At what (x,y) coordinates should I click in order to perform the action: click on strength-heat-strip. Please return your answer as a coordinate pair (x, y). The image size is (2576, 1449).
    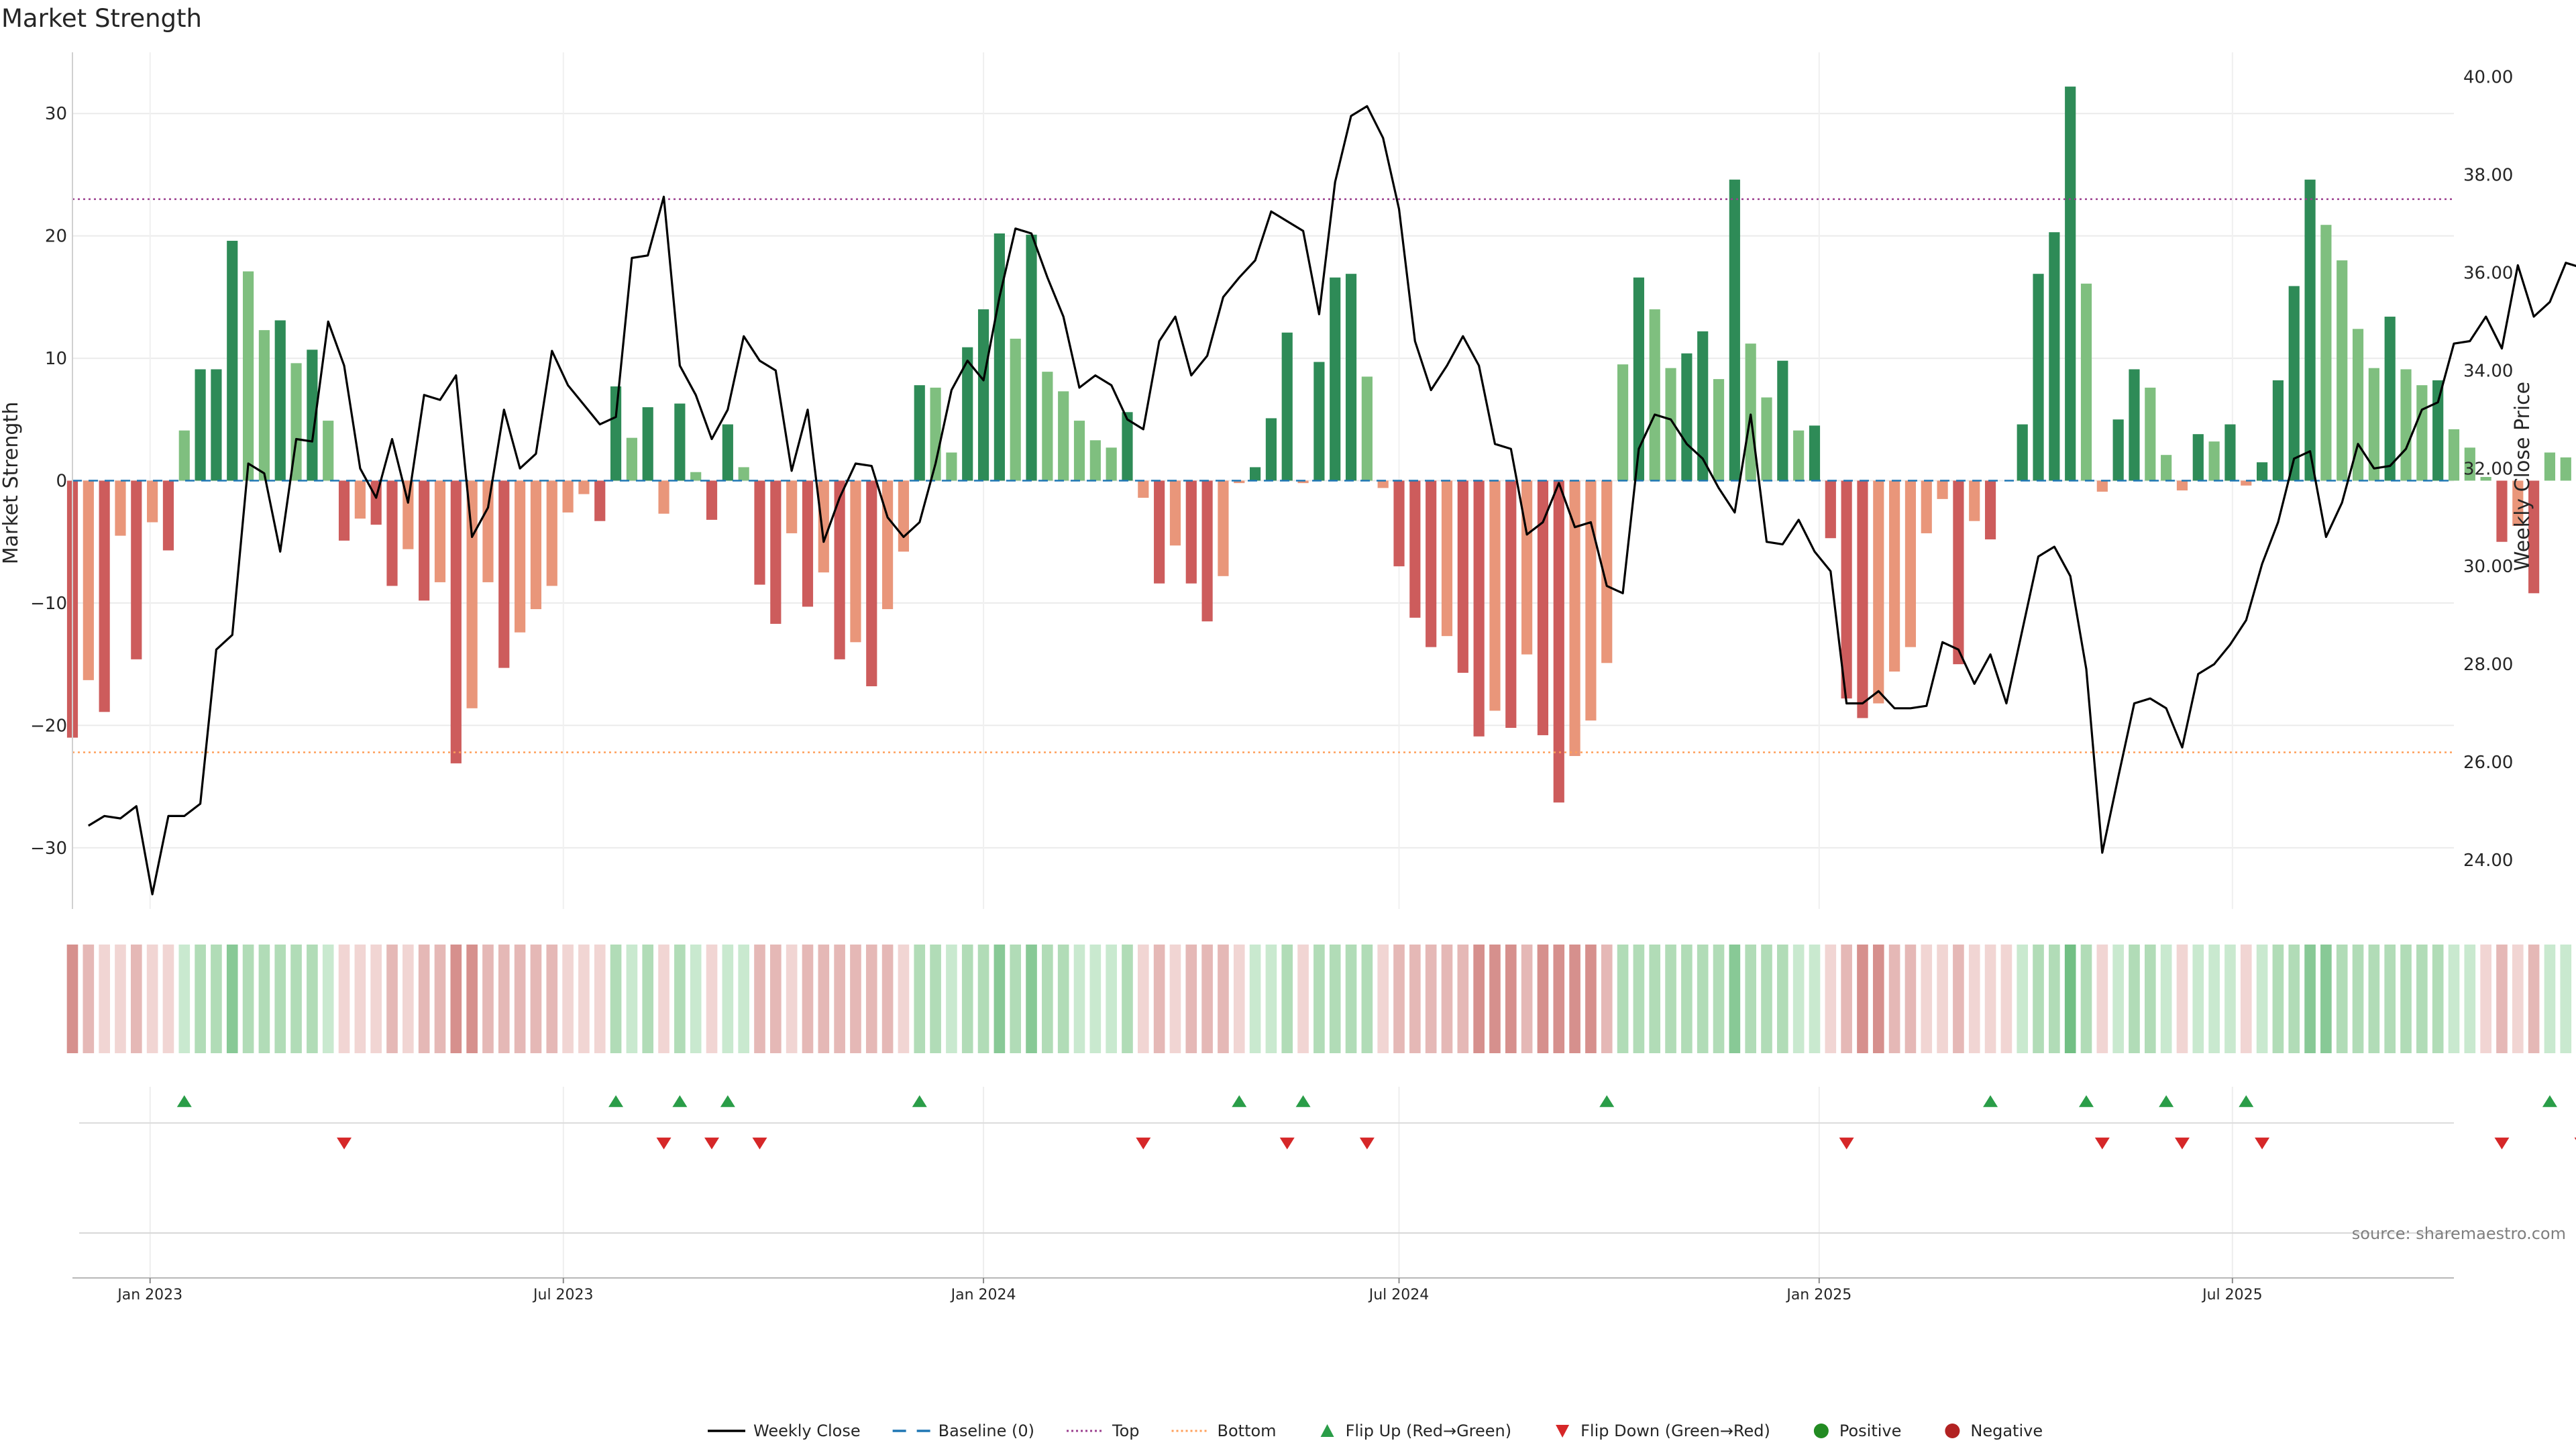
    Looking at the image, I should click on (1319, 999).